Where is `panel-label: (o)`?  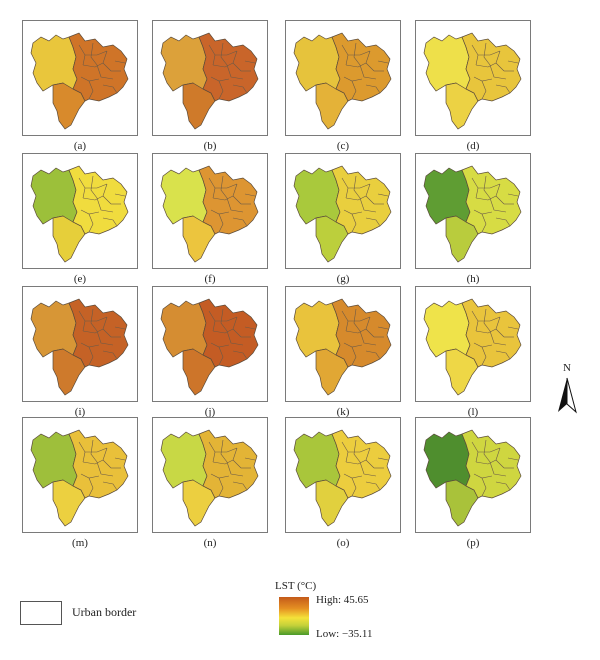
panel-label: (o) is located at coordinates (343, 543).